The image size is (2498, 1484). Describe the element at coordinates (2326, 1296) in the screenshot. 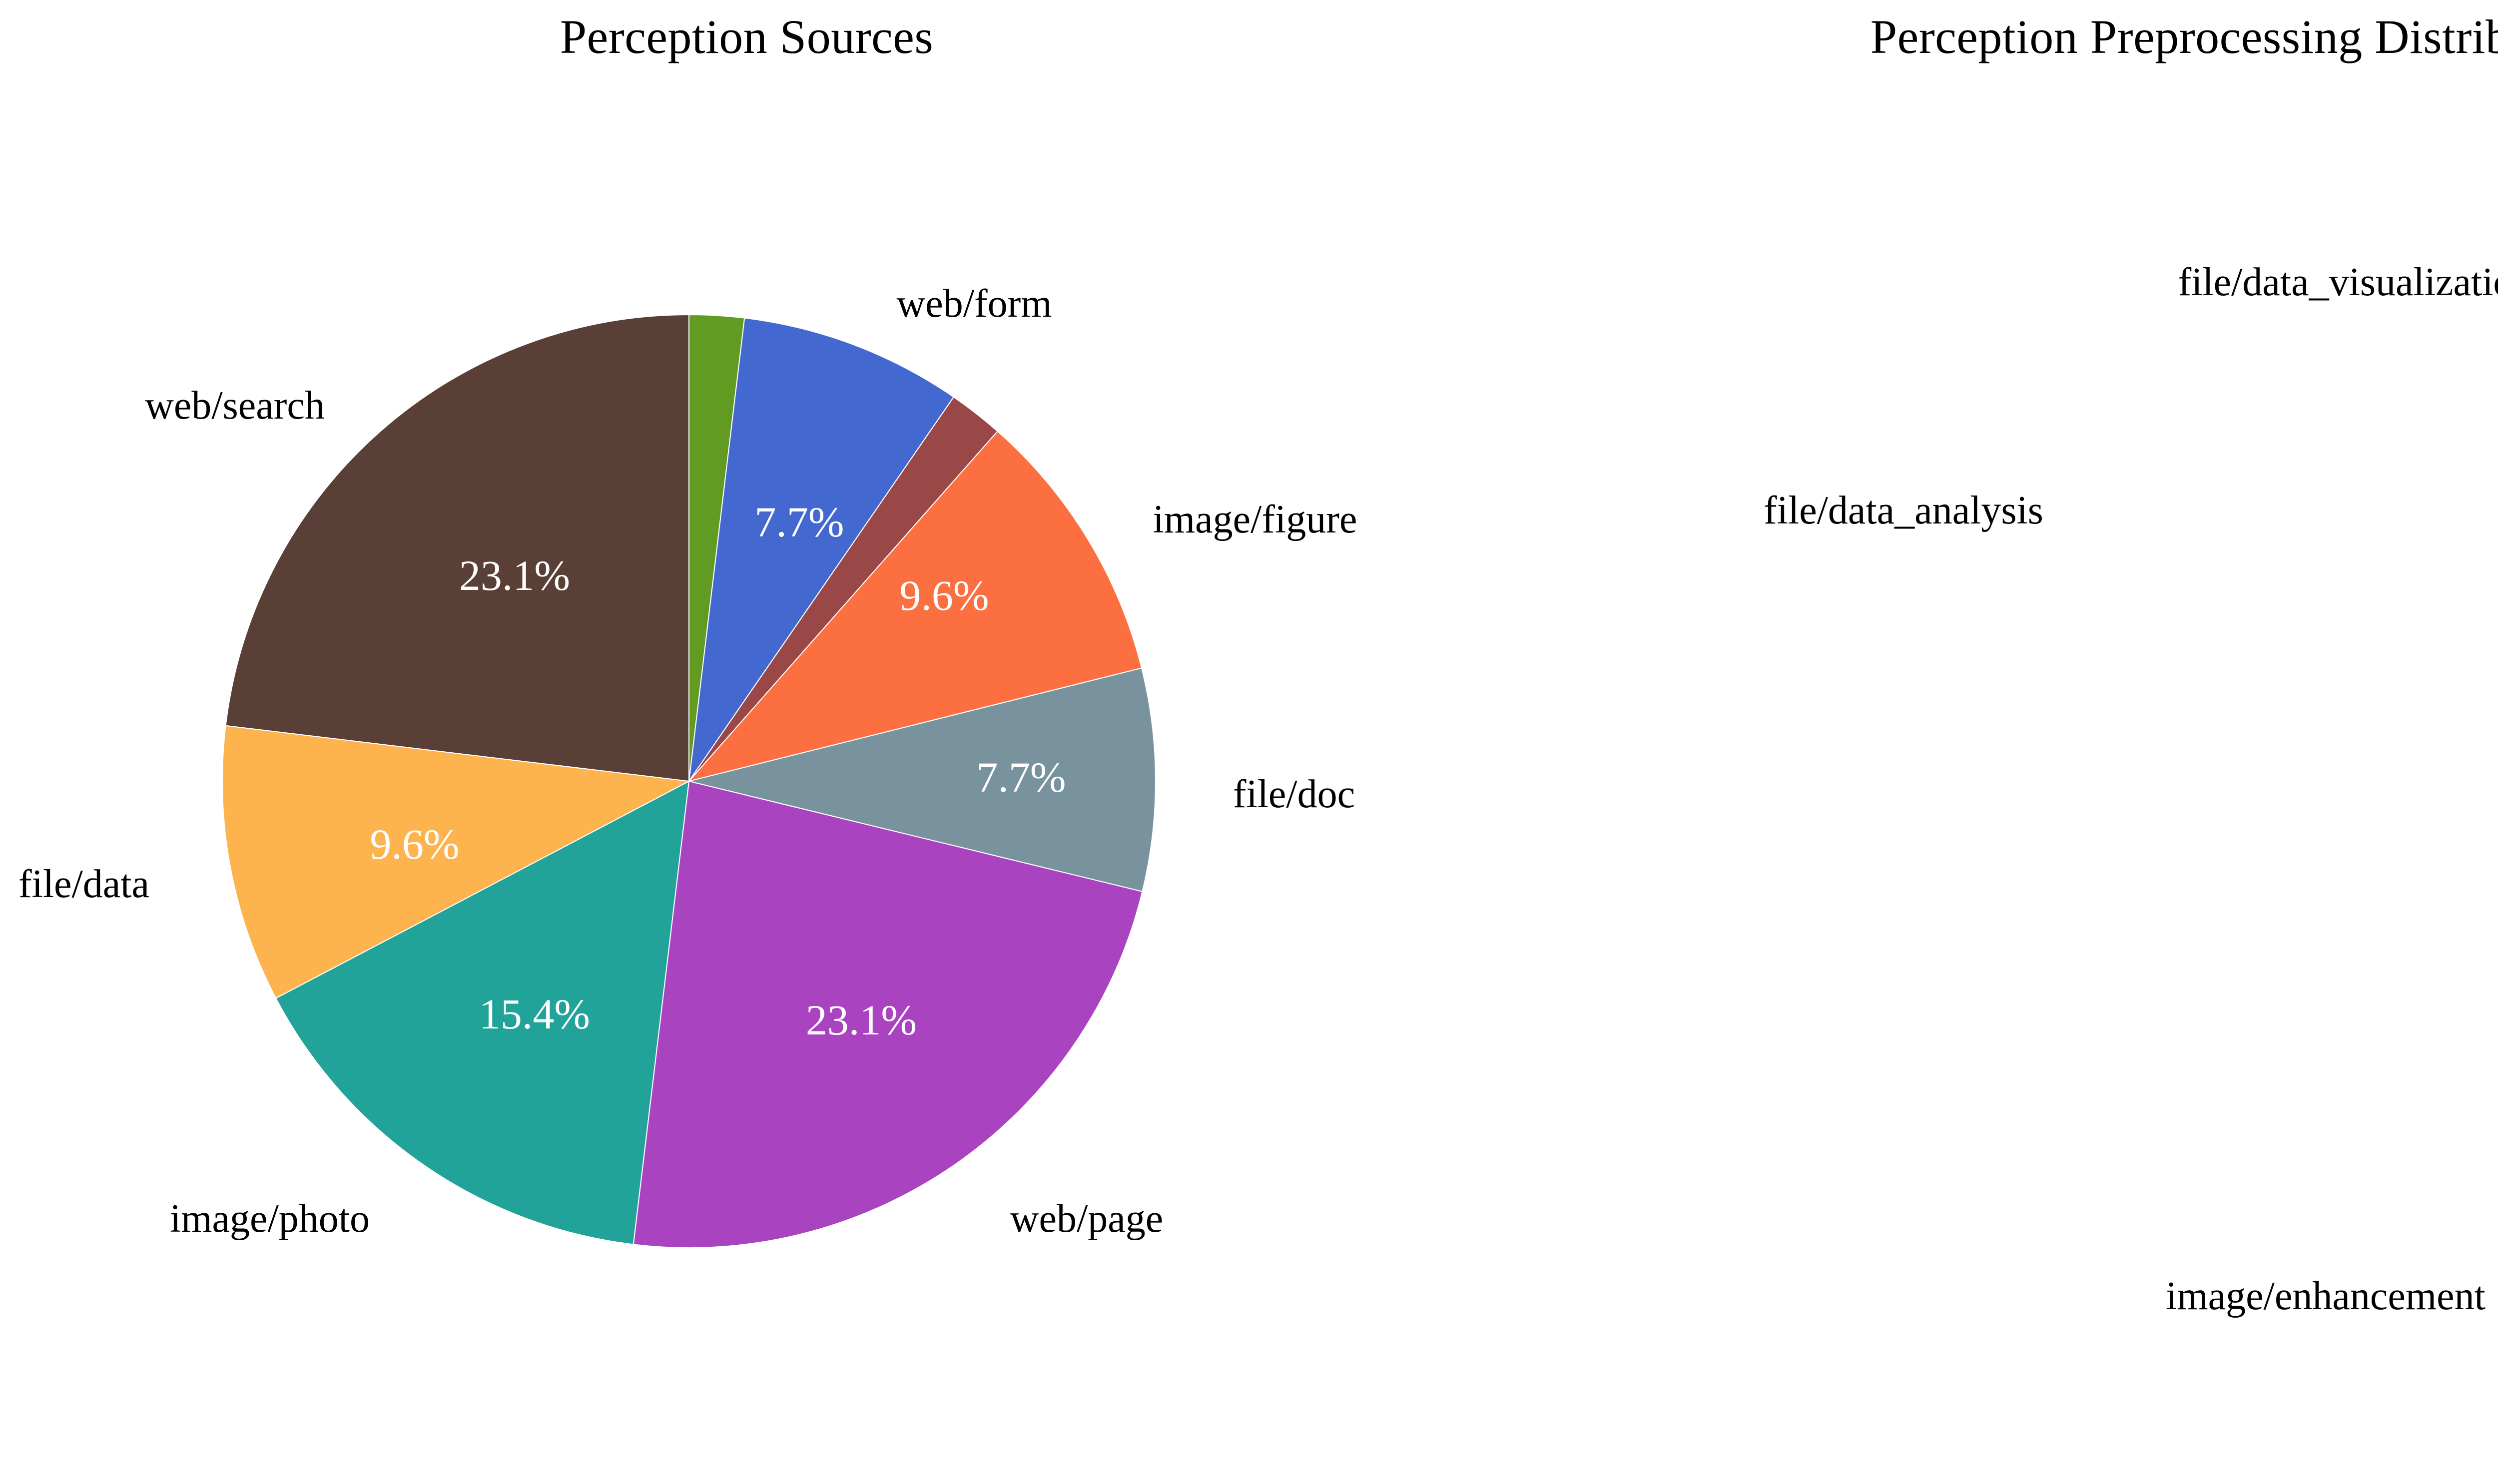

I see `right-pie-category-label-image-enhancement: image/enhancement` at that location.